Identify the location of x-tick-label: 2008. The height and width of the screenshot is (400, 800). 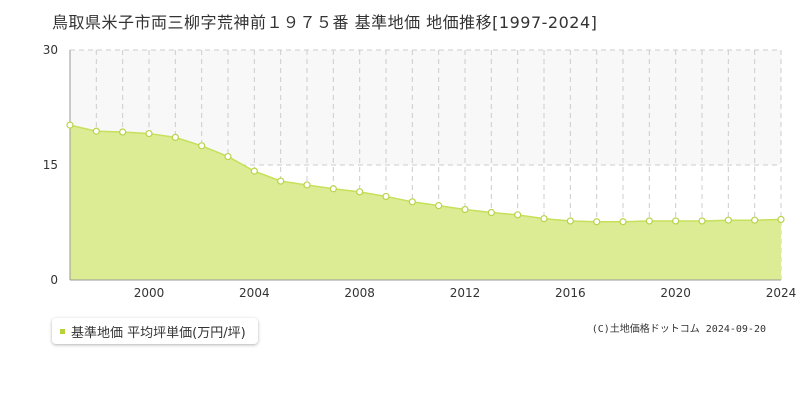
(359, 293).